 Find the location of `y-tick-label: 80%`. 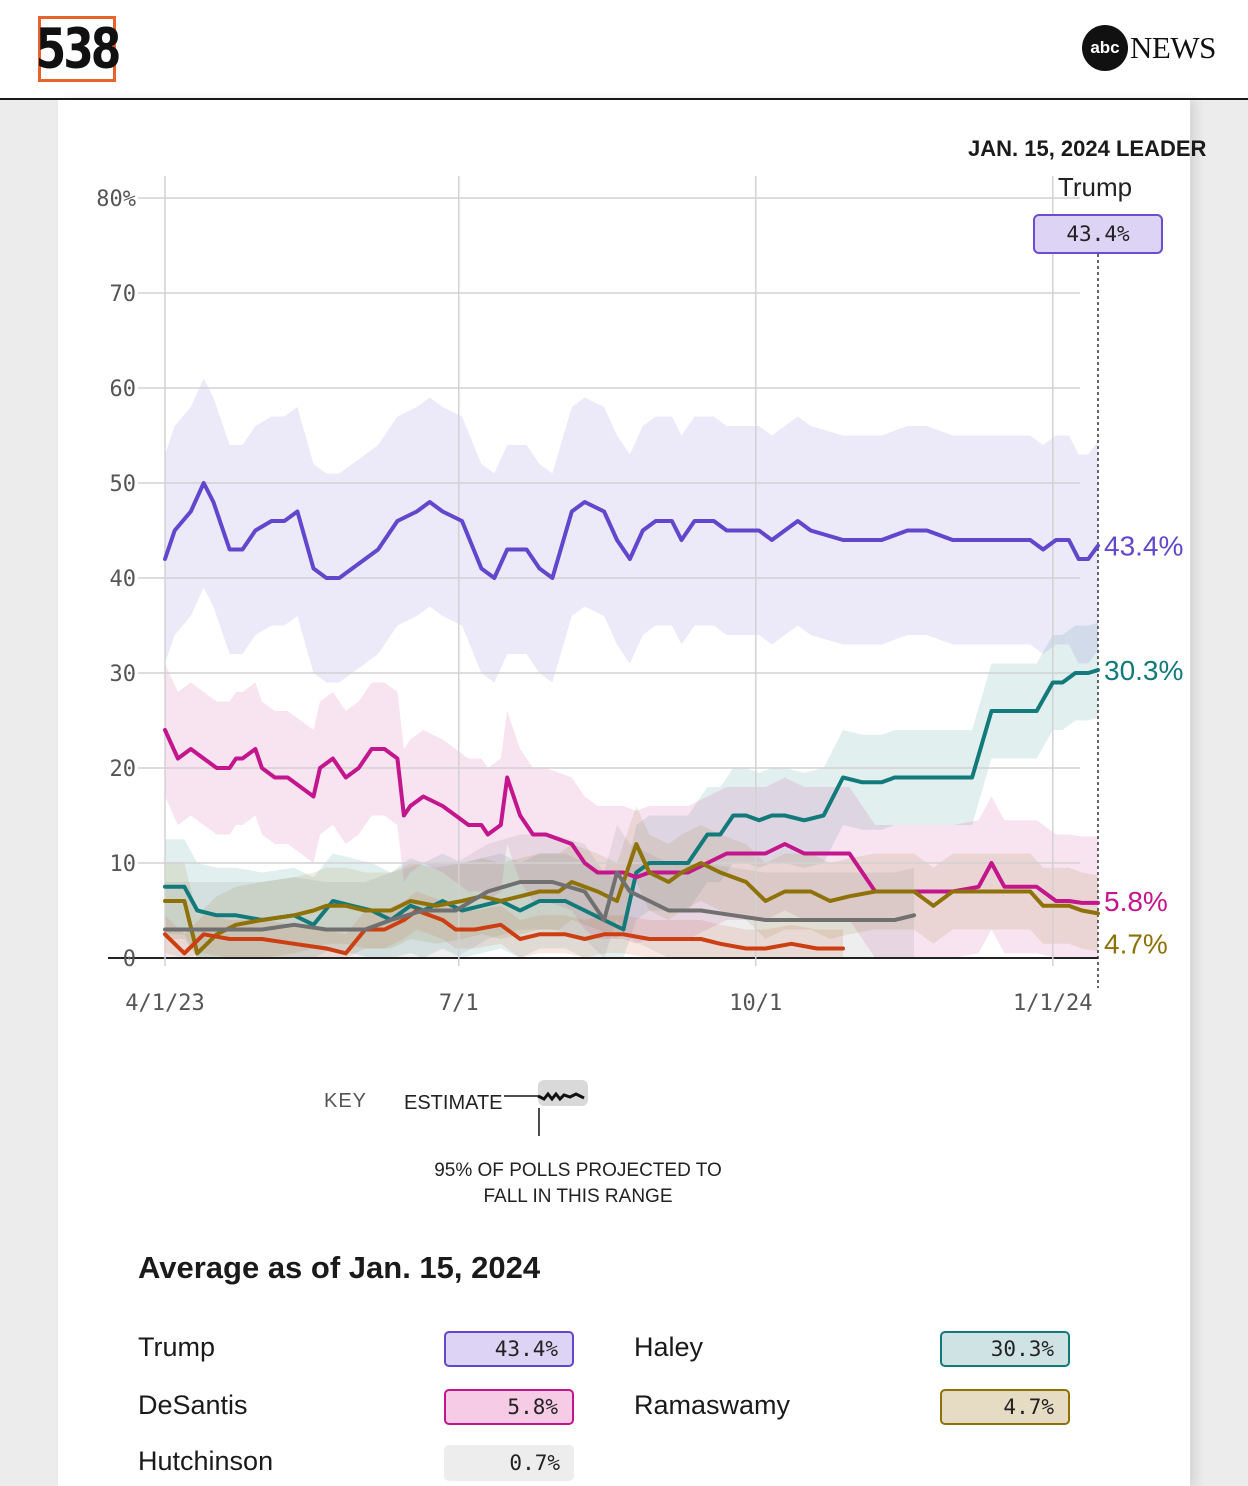

y-tick-label: 80% is located at coordinates (116, 199).